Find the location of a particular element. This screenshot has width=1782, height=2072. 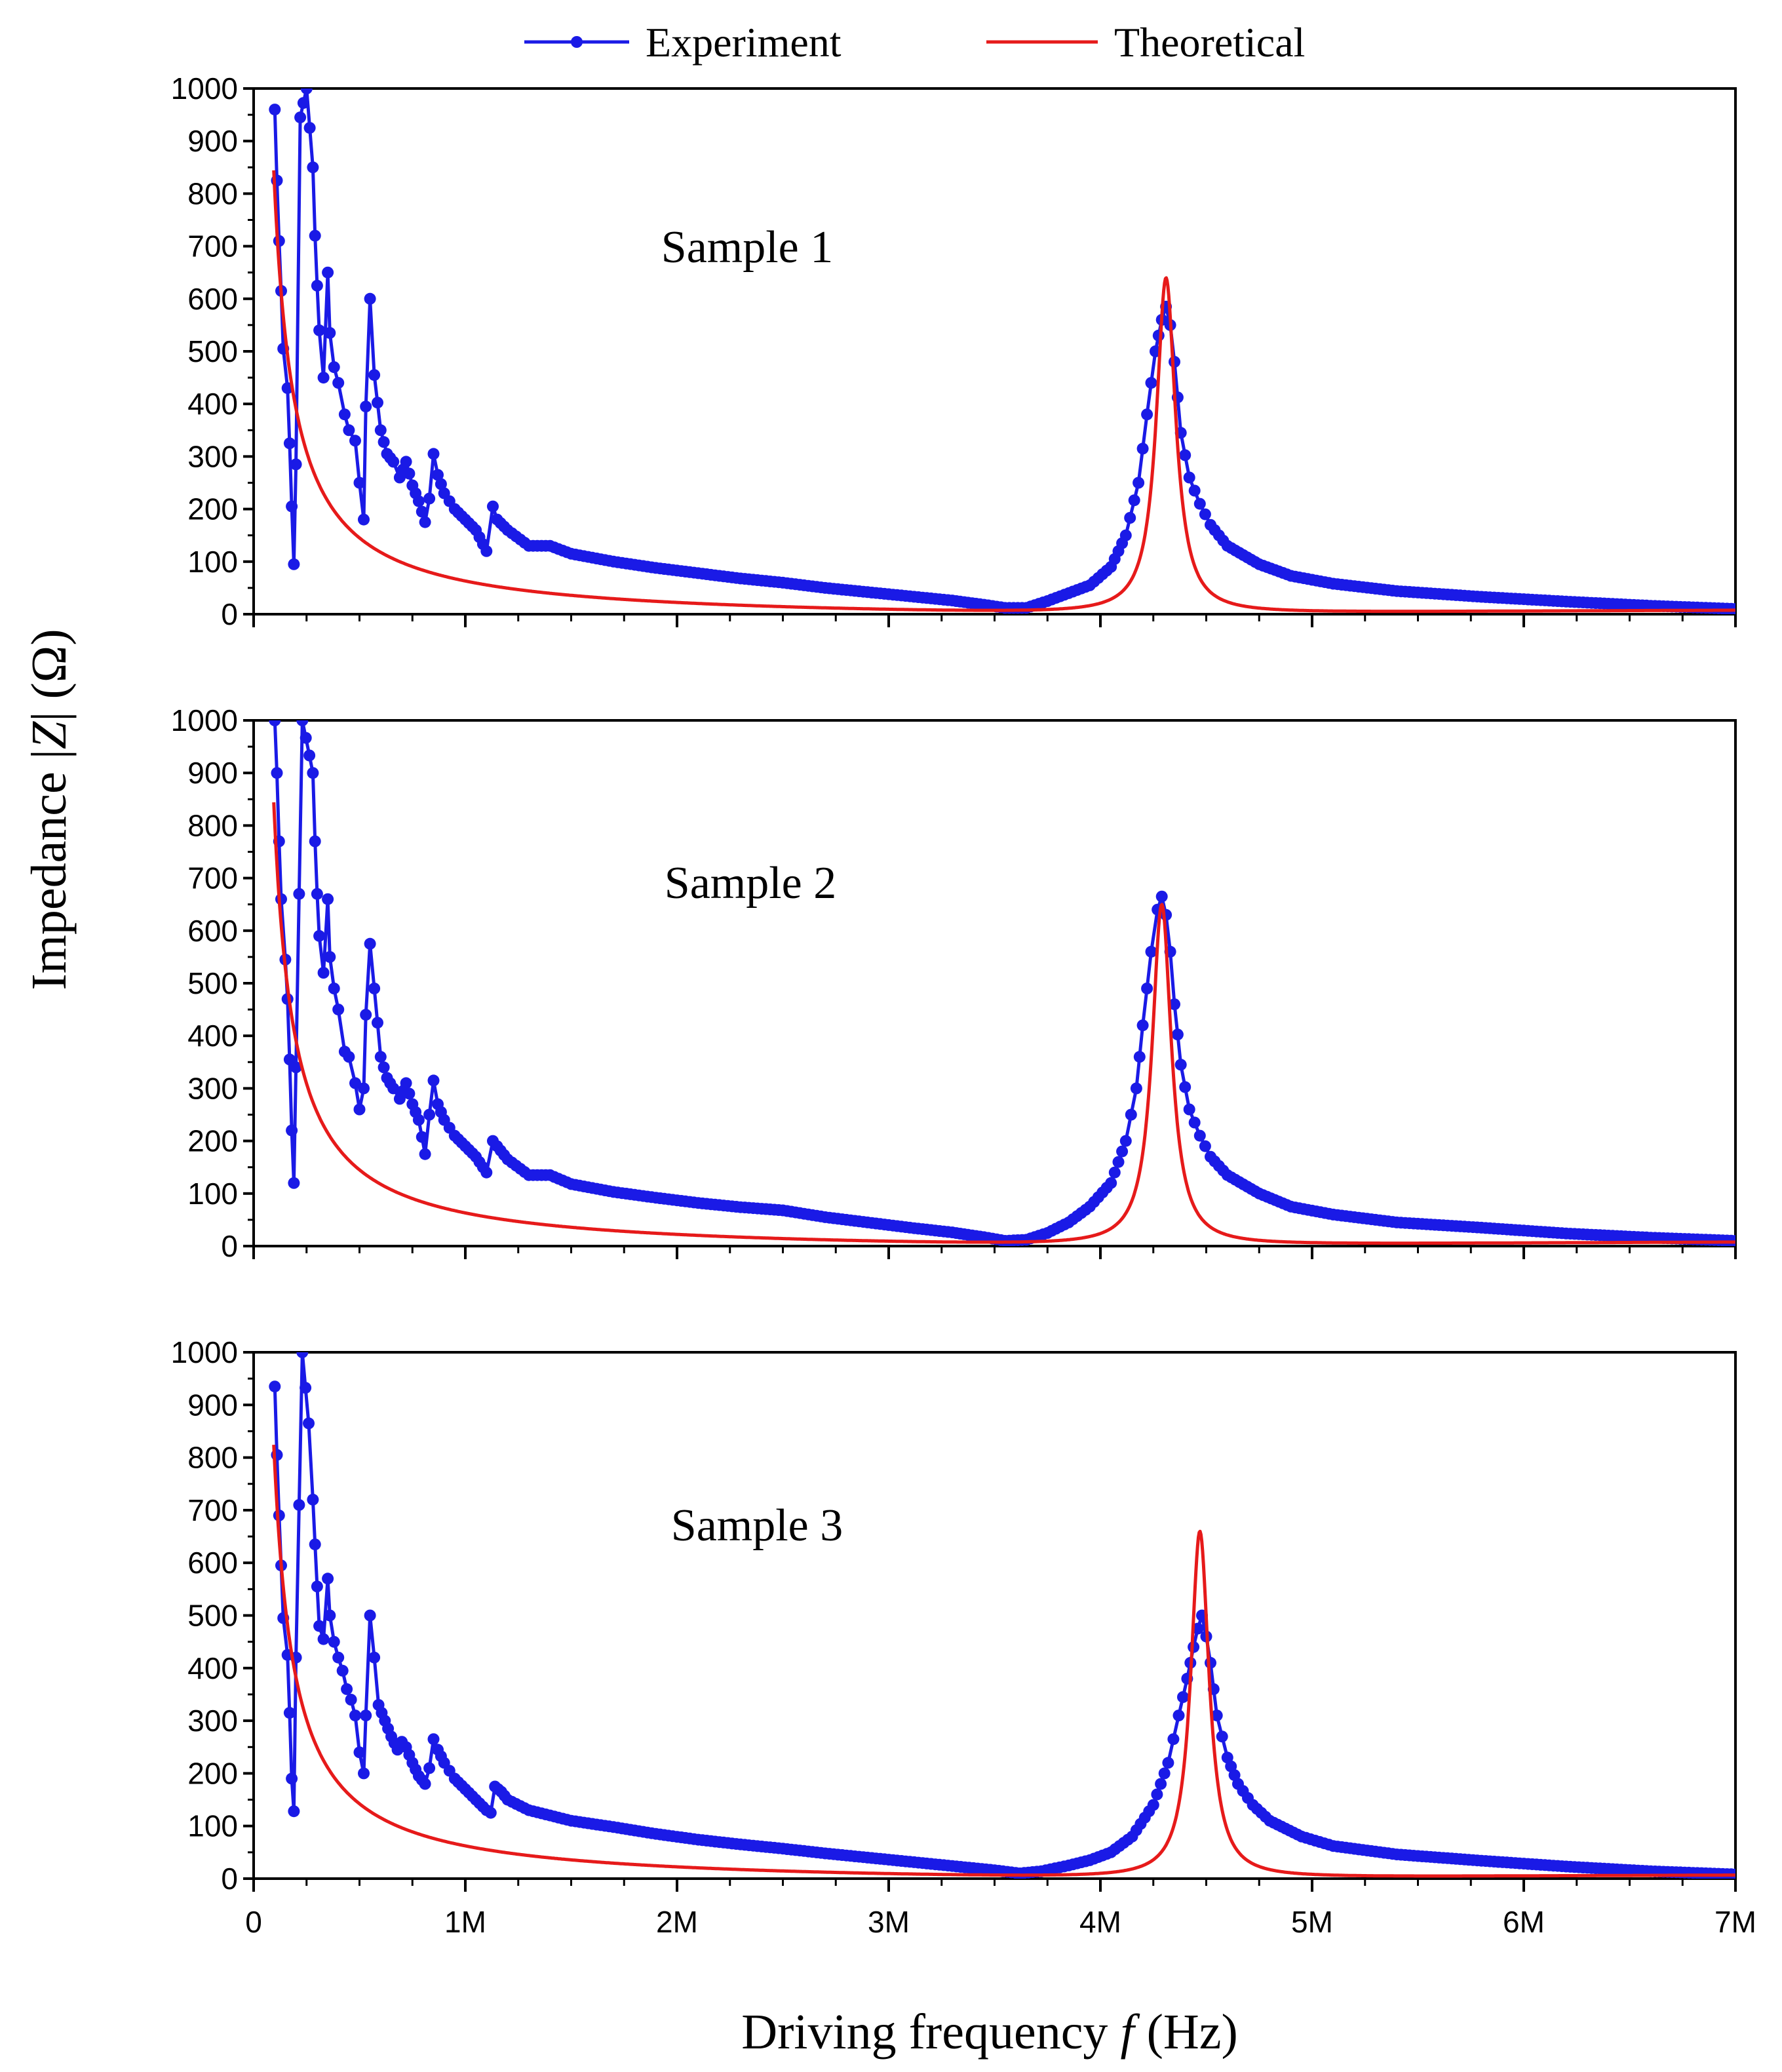

x-tick-label: 6M is located at coordinates (1524, 1922).